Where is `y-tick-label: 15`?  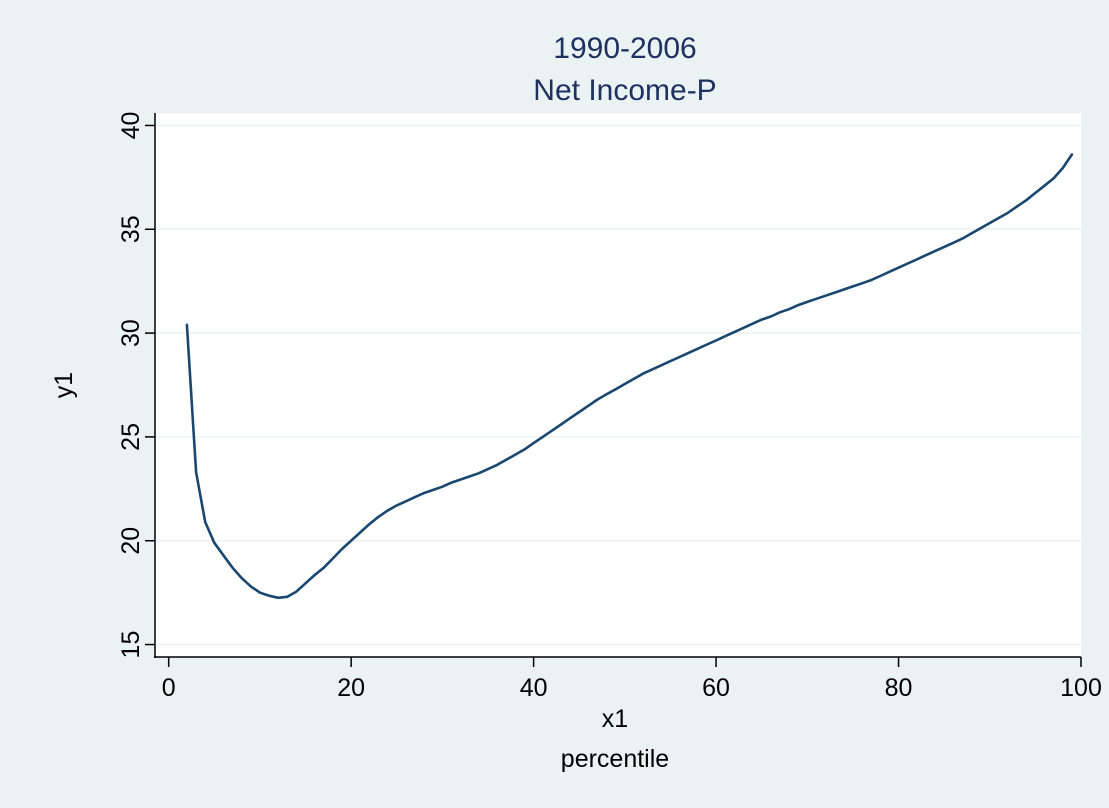
y-tick-label: 15 is located at coordinates (131, 645).